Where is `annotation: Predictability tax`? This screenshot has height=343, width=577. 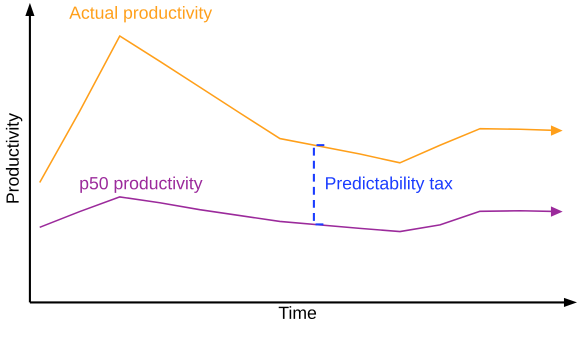 annotation: Predictability tax is located at coordinates (389, 185).